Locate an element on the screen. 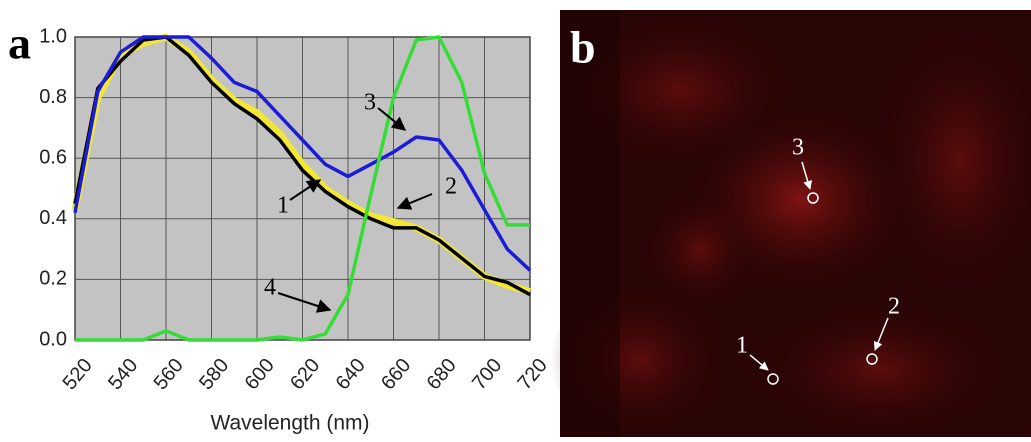 This screenshot has width=1031, height=442. marker-label: 1 is located at coordinates (742, 346).